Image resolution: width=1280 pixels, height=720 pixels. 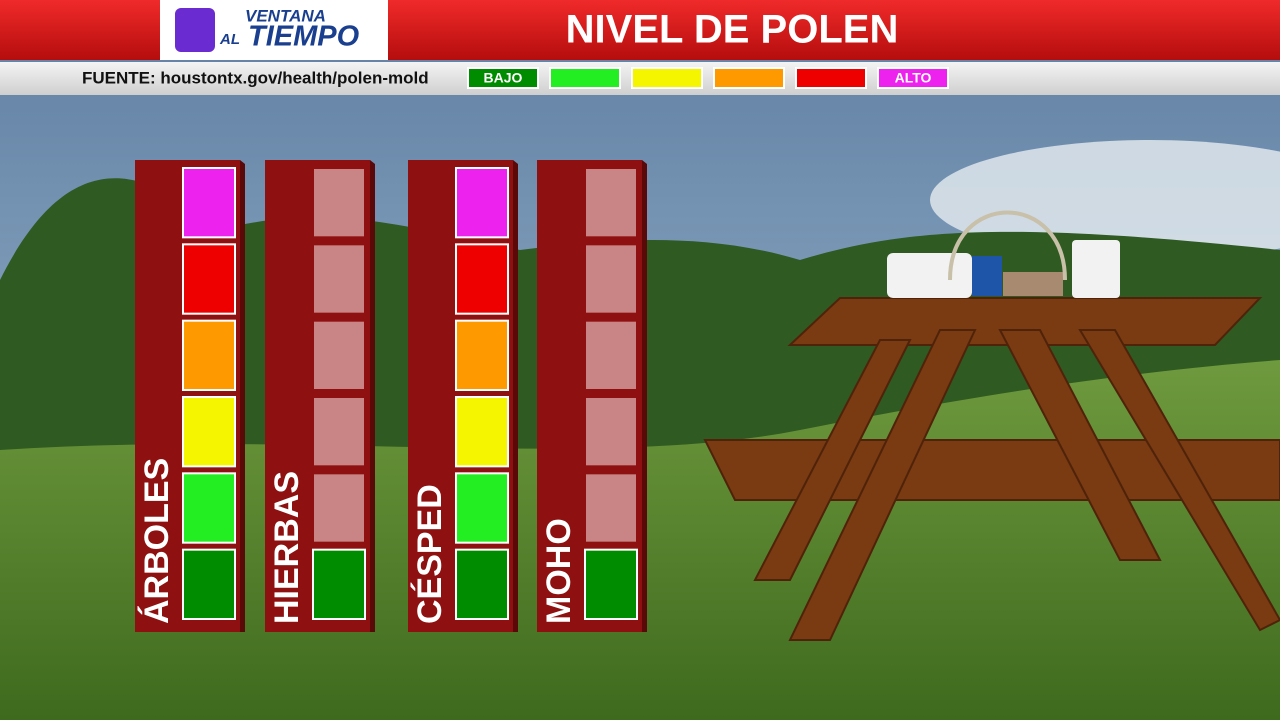 I want to click on brand-left: AL, so click(x=229, y=39).